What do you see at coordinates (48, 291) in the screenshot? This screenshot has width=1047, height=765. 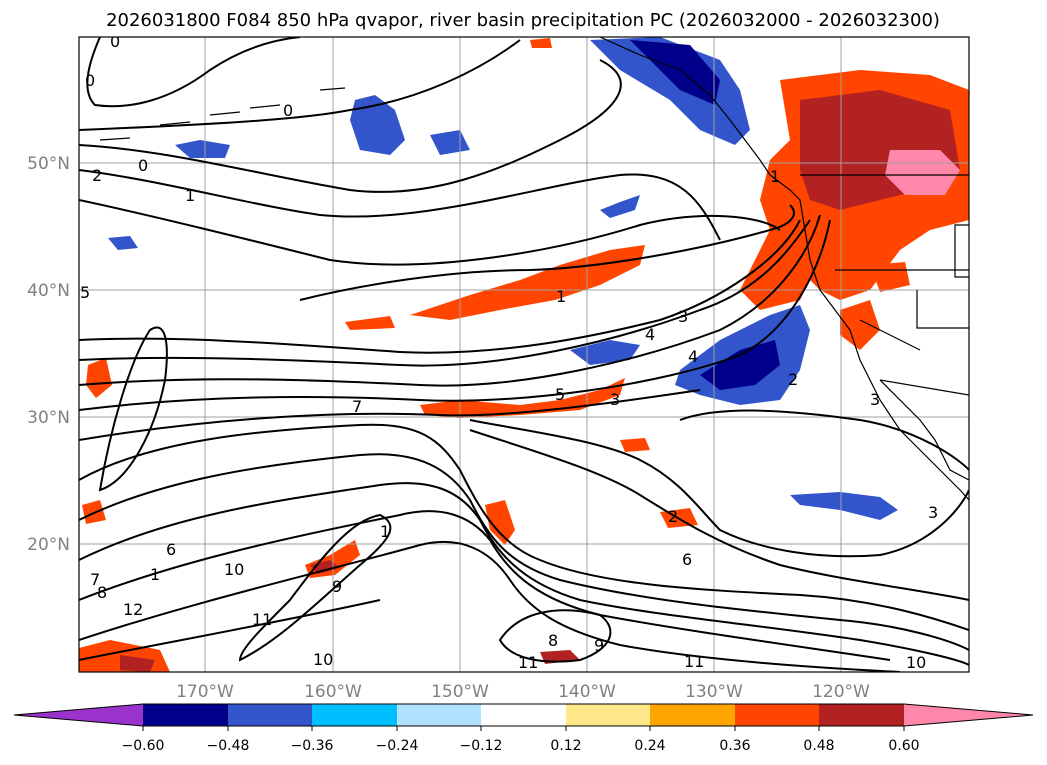 I see `lat-label: 40°N` at bounding box center [48, 291].